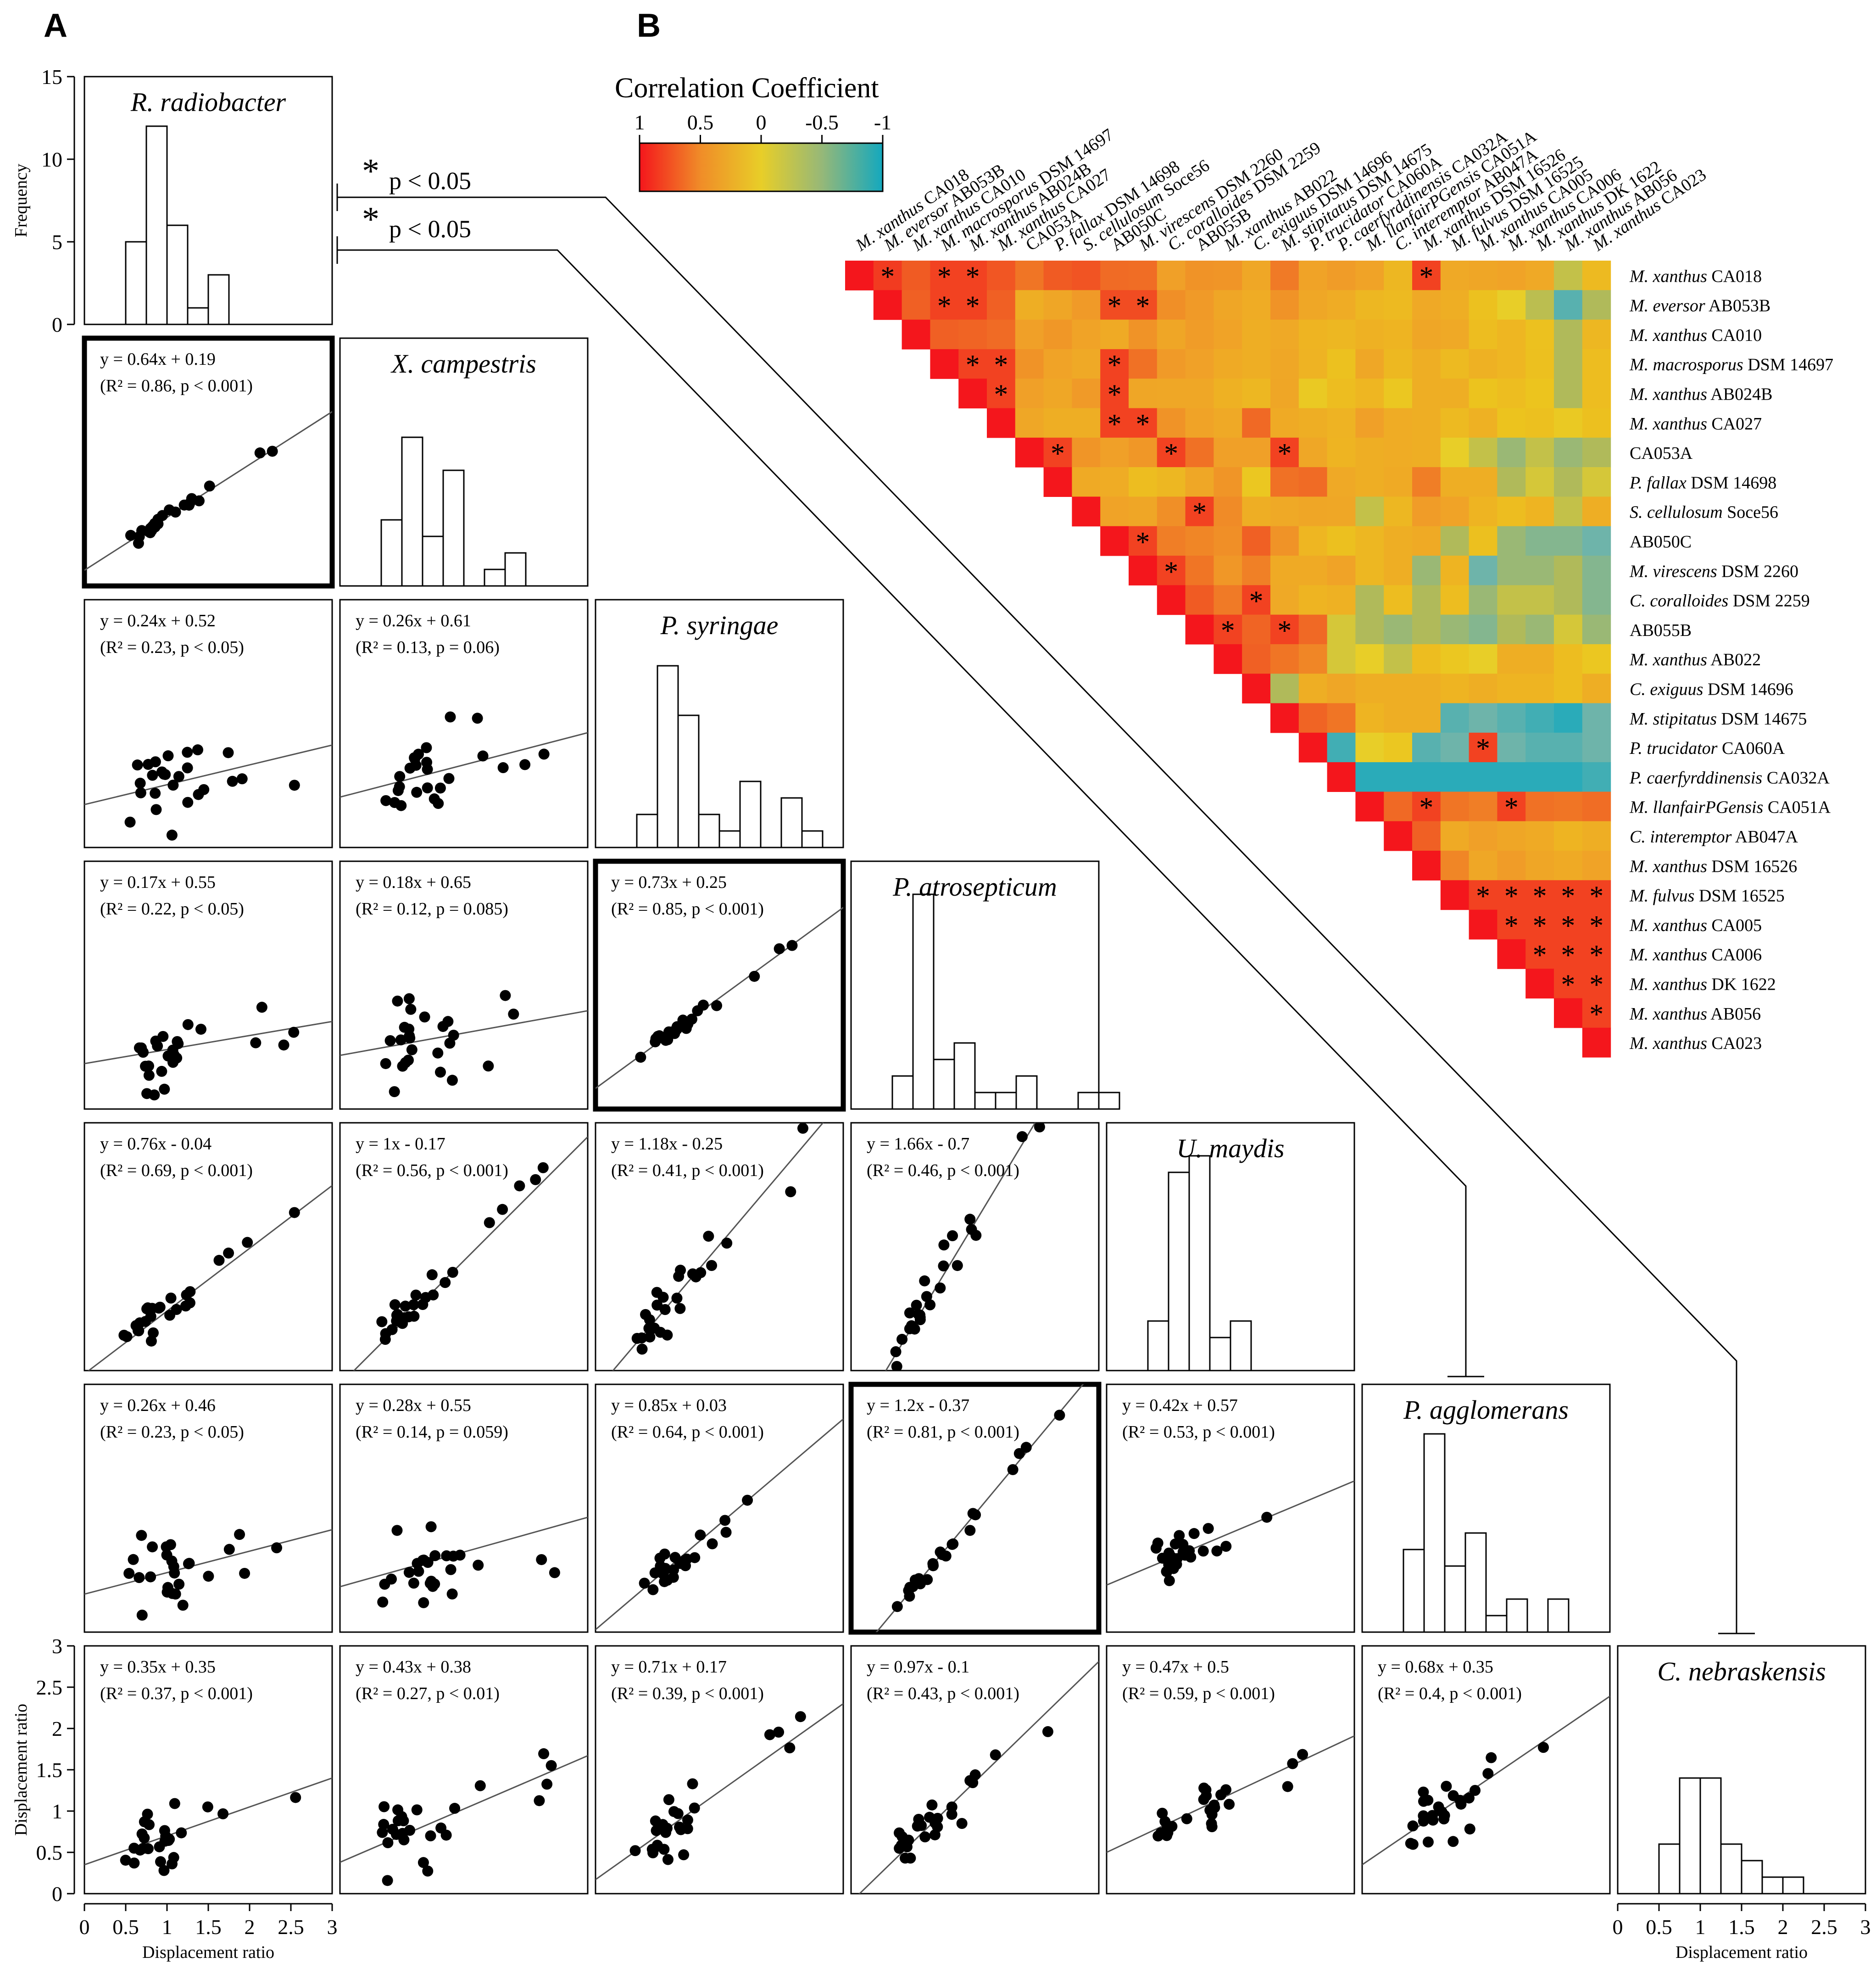 The image size is (1876, 1979). I want to click on regression-equation: y = 0.73x + 0.25, so click(669, 882).